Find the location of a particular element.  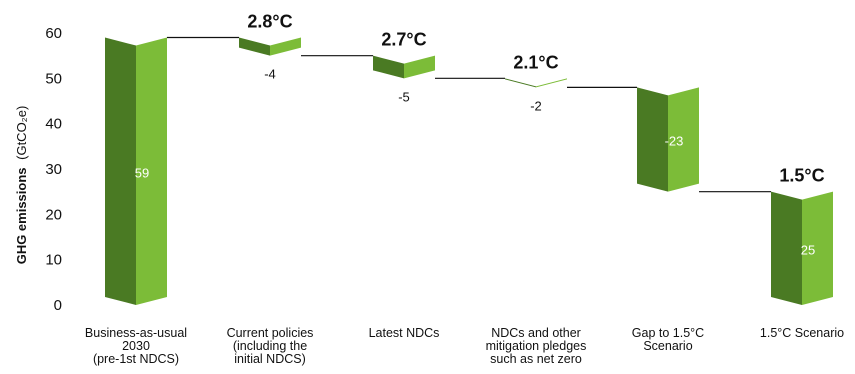

y-tick-label: 50 is located at coordinates (53, 78).